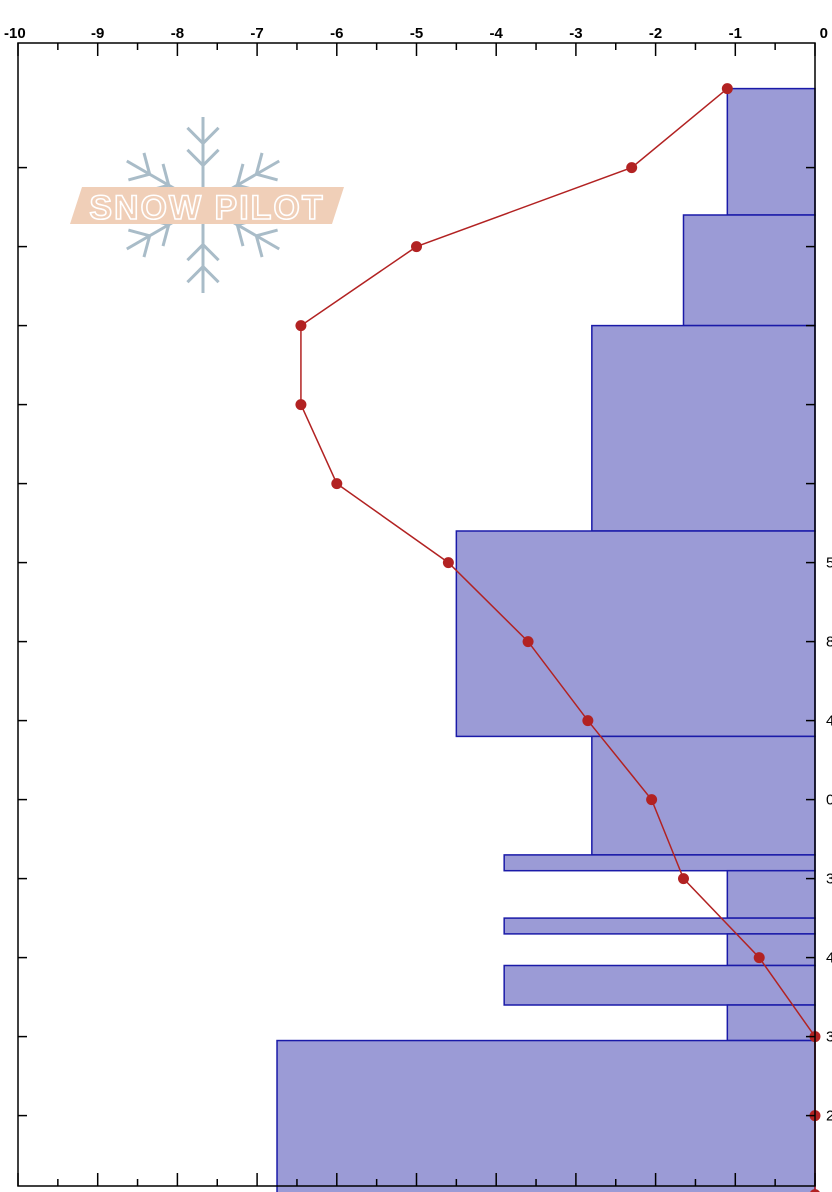 This screenshot has height=1192, width=832. Describe the element at coordinates (177, 33) in the screenshot. I see `x-tick-label: -8` at that location.